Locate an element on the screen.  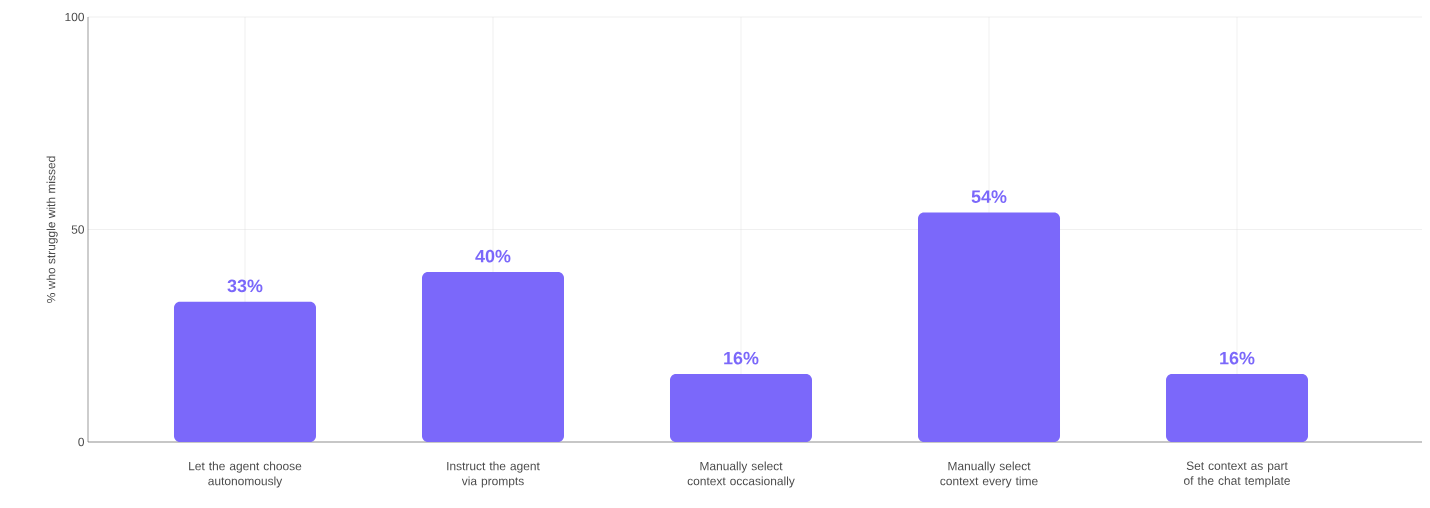
data-label: 54% is located at coordinates (989, 196).